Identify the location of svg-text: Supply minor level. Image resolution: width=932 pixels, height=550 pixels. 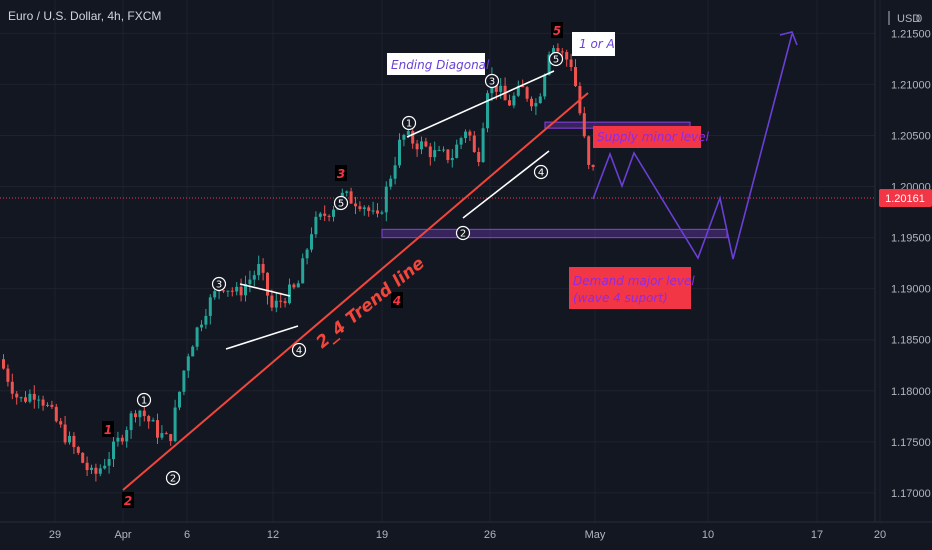
(653, 137).